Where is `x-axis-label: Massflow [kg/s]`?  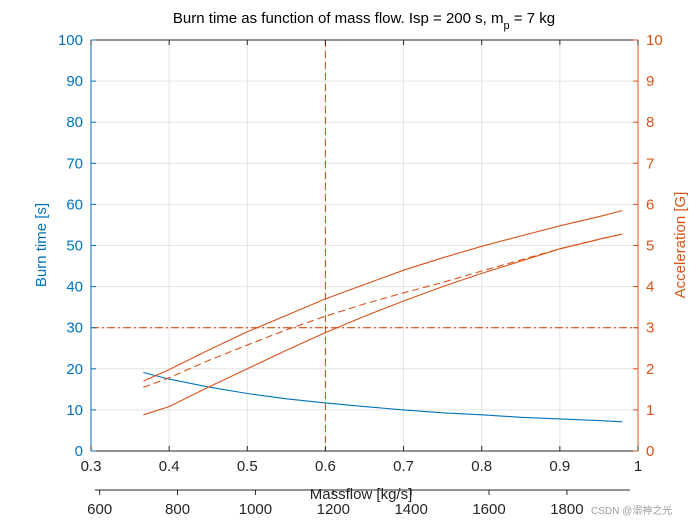
x-axis-label: Massflow [kg/s] is located at coordinates (361, 494).